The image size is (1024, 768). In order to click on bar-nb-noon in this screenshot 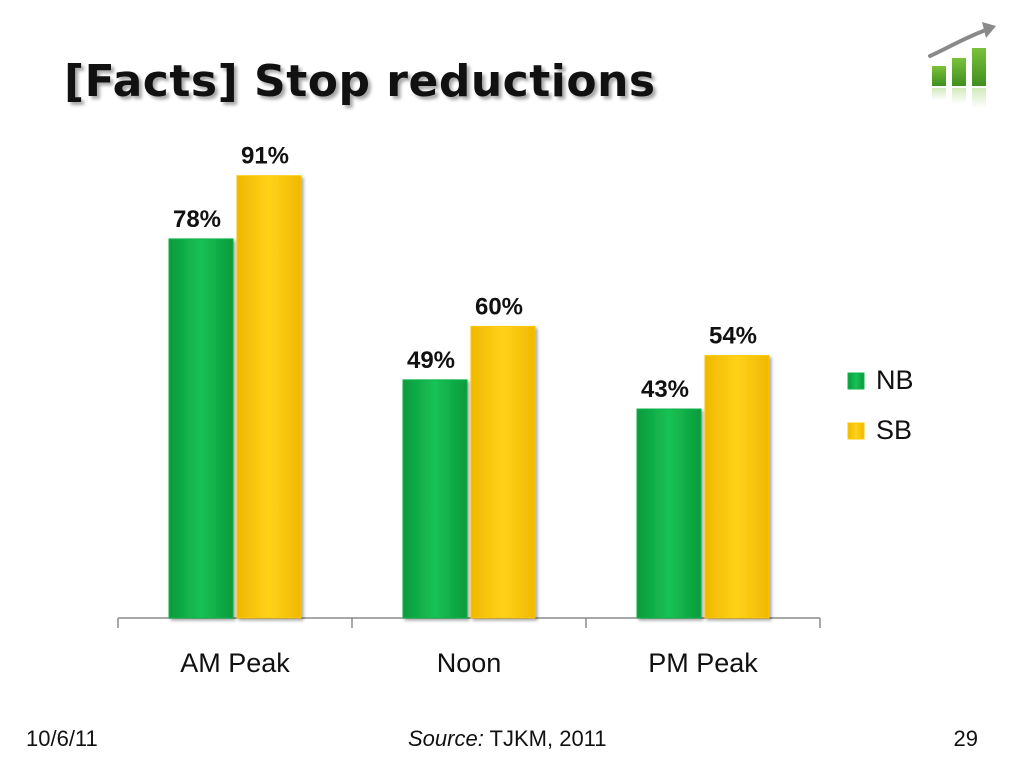, I will do `click(435, 499)`.